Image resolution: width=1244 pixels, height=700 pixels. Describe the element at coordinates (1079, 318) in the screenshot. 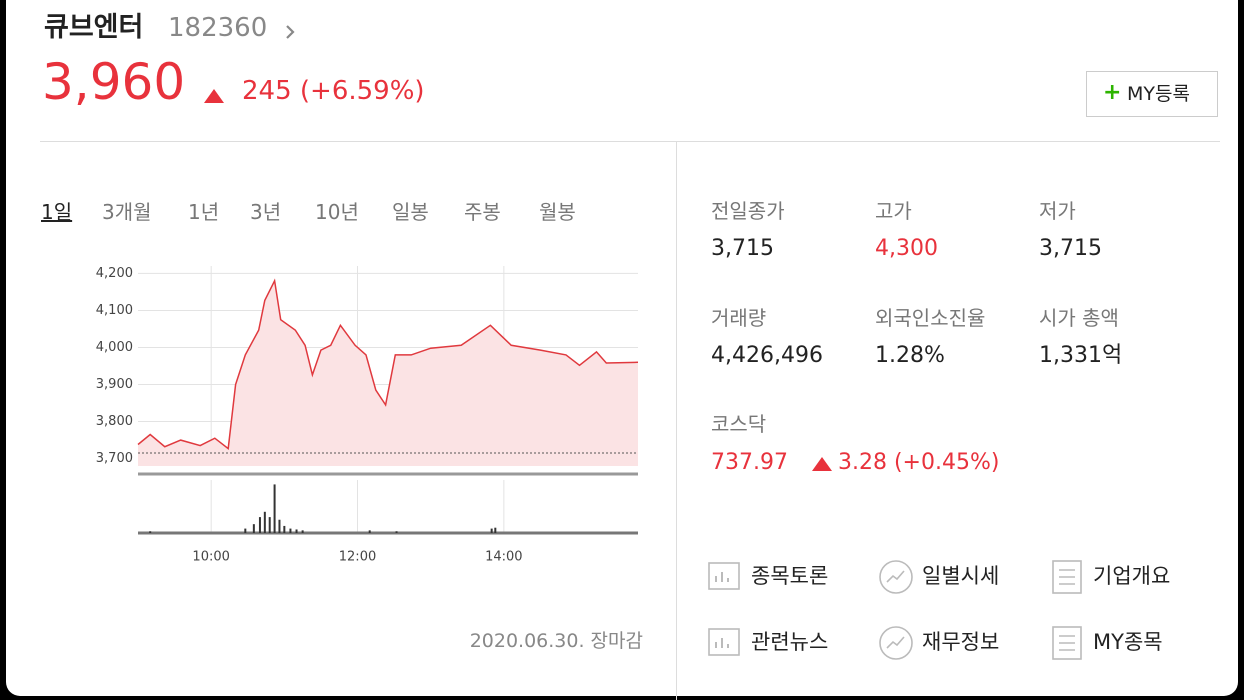

I see `stat-label: 시가 총액` at that location.